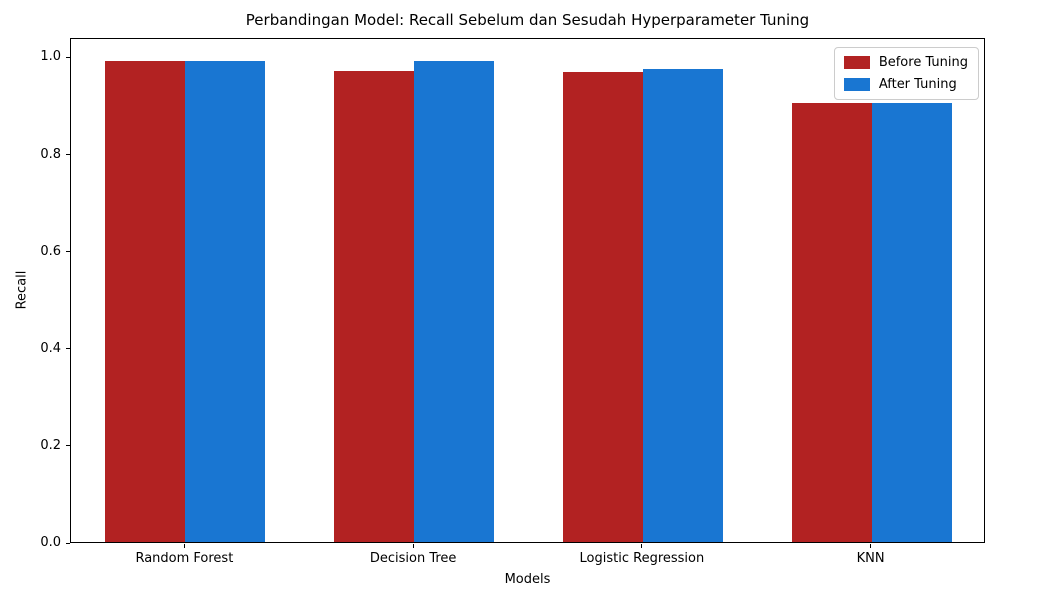  I want to click on y-tick-label: 0.6, so click(50, 251).